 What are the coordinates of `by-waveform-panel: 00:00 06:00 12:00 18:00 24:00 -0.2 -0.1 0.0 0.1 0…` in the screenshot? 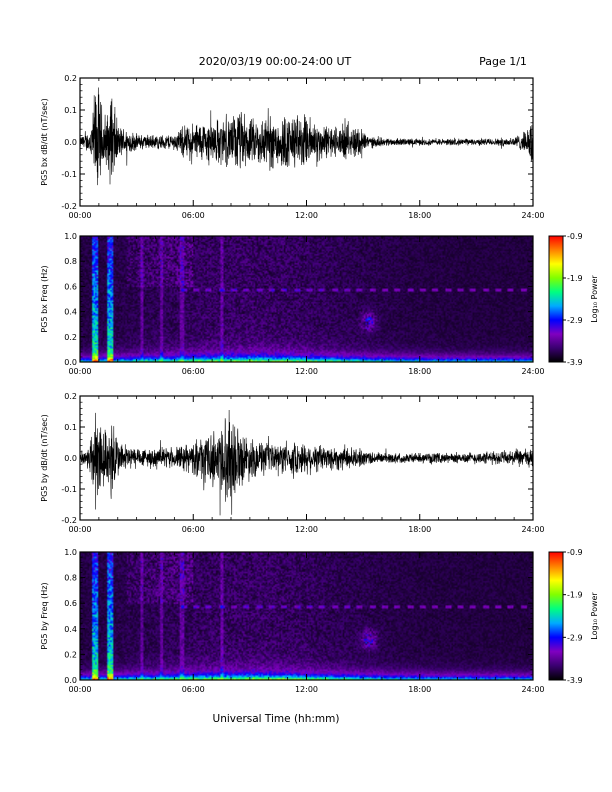 It's located at (292, 463).